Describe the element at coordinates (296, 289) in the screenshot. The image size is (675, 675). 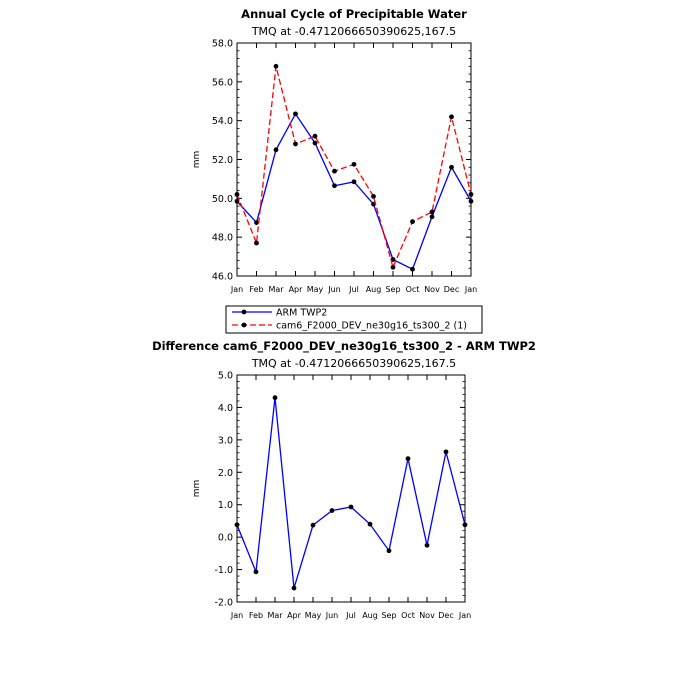
I see `chart1-xtick-label: Apr` at that location.